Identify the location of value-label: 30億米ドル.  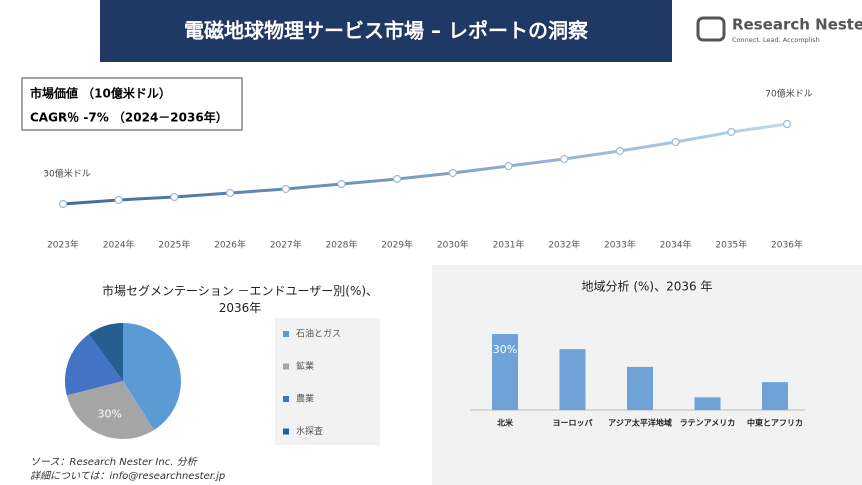
(66, 174).